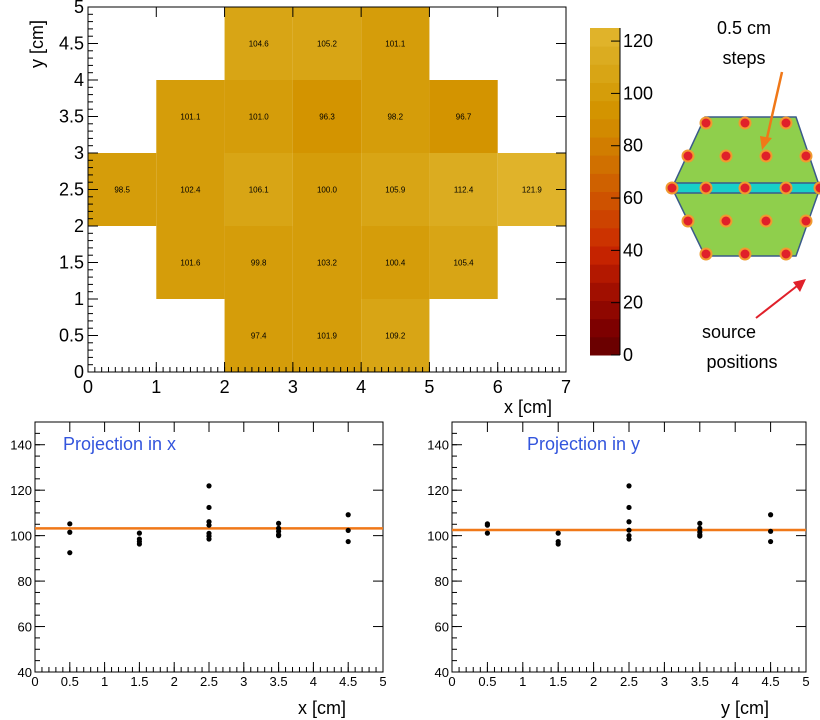 The image size is (820, 720). I want to click on heatmap-x-tick-label: 3, so click(293, 387).